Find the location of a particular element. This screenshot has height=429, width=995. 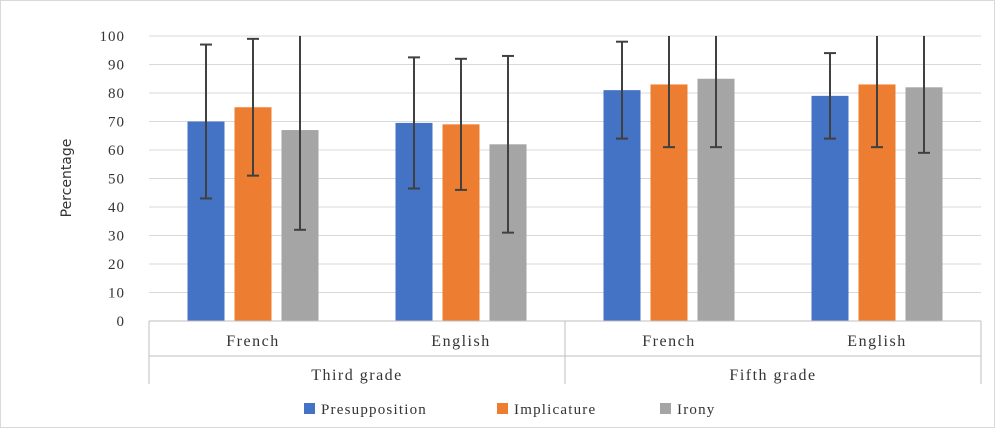

y-tick-labels: 0 10 20 30 40 50 60 70 80 90 100 is located at coordinates (113, 179).